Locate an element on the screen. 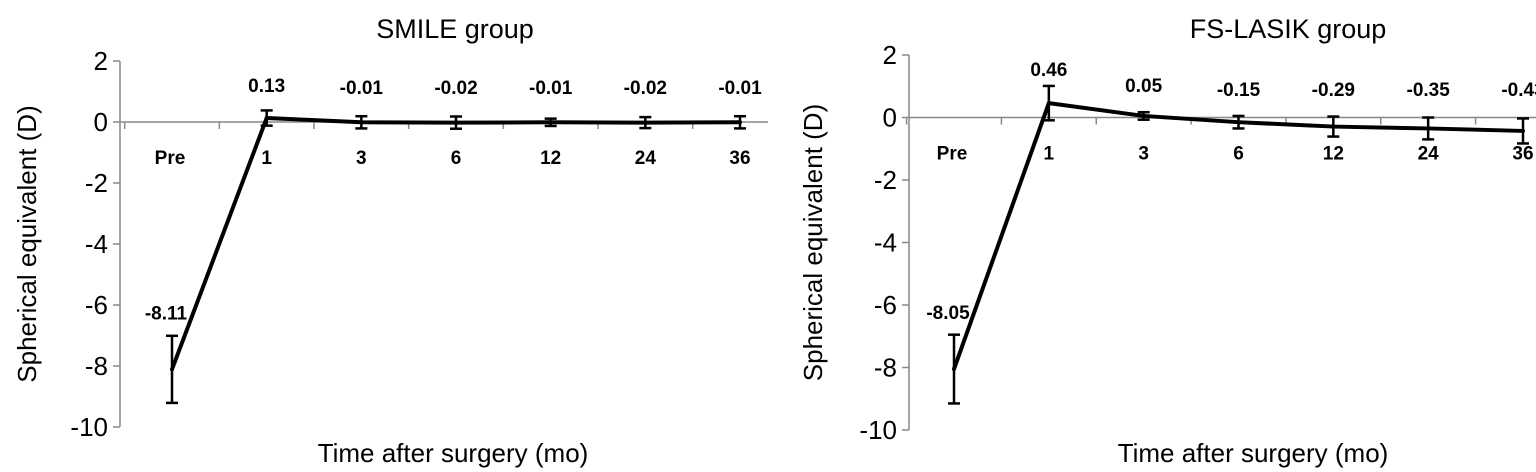  chart-title: SMILE group is located at coordinates (455, 29).